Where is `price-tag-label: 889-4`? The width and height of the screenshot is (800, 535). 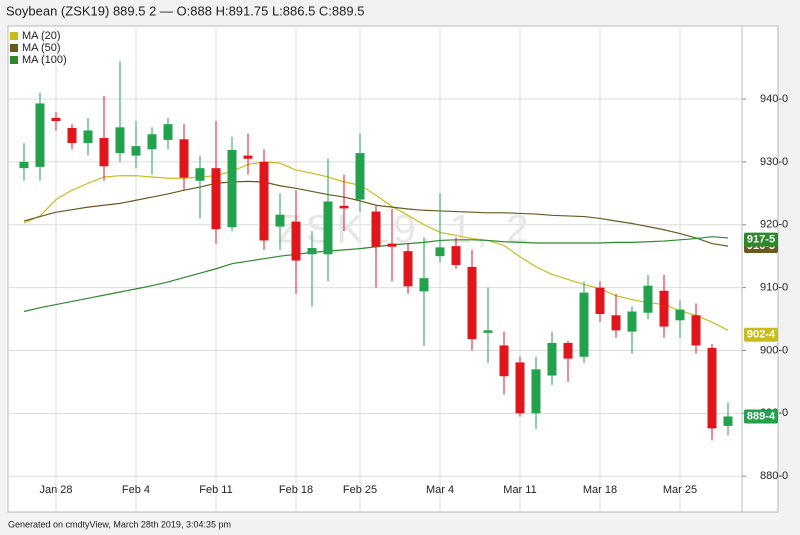 price-tag-label: 889-4 is located at coordinates (761, 416).